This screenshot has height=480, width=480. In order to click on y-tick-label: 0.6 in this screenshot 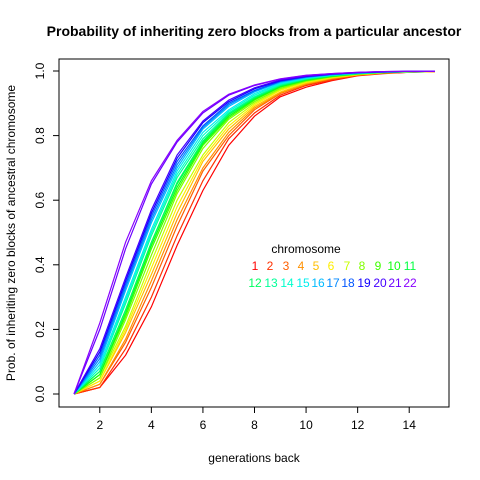, I will do `click(40, 200)`.